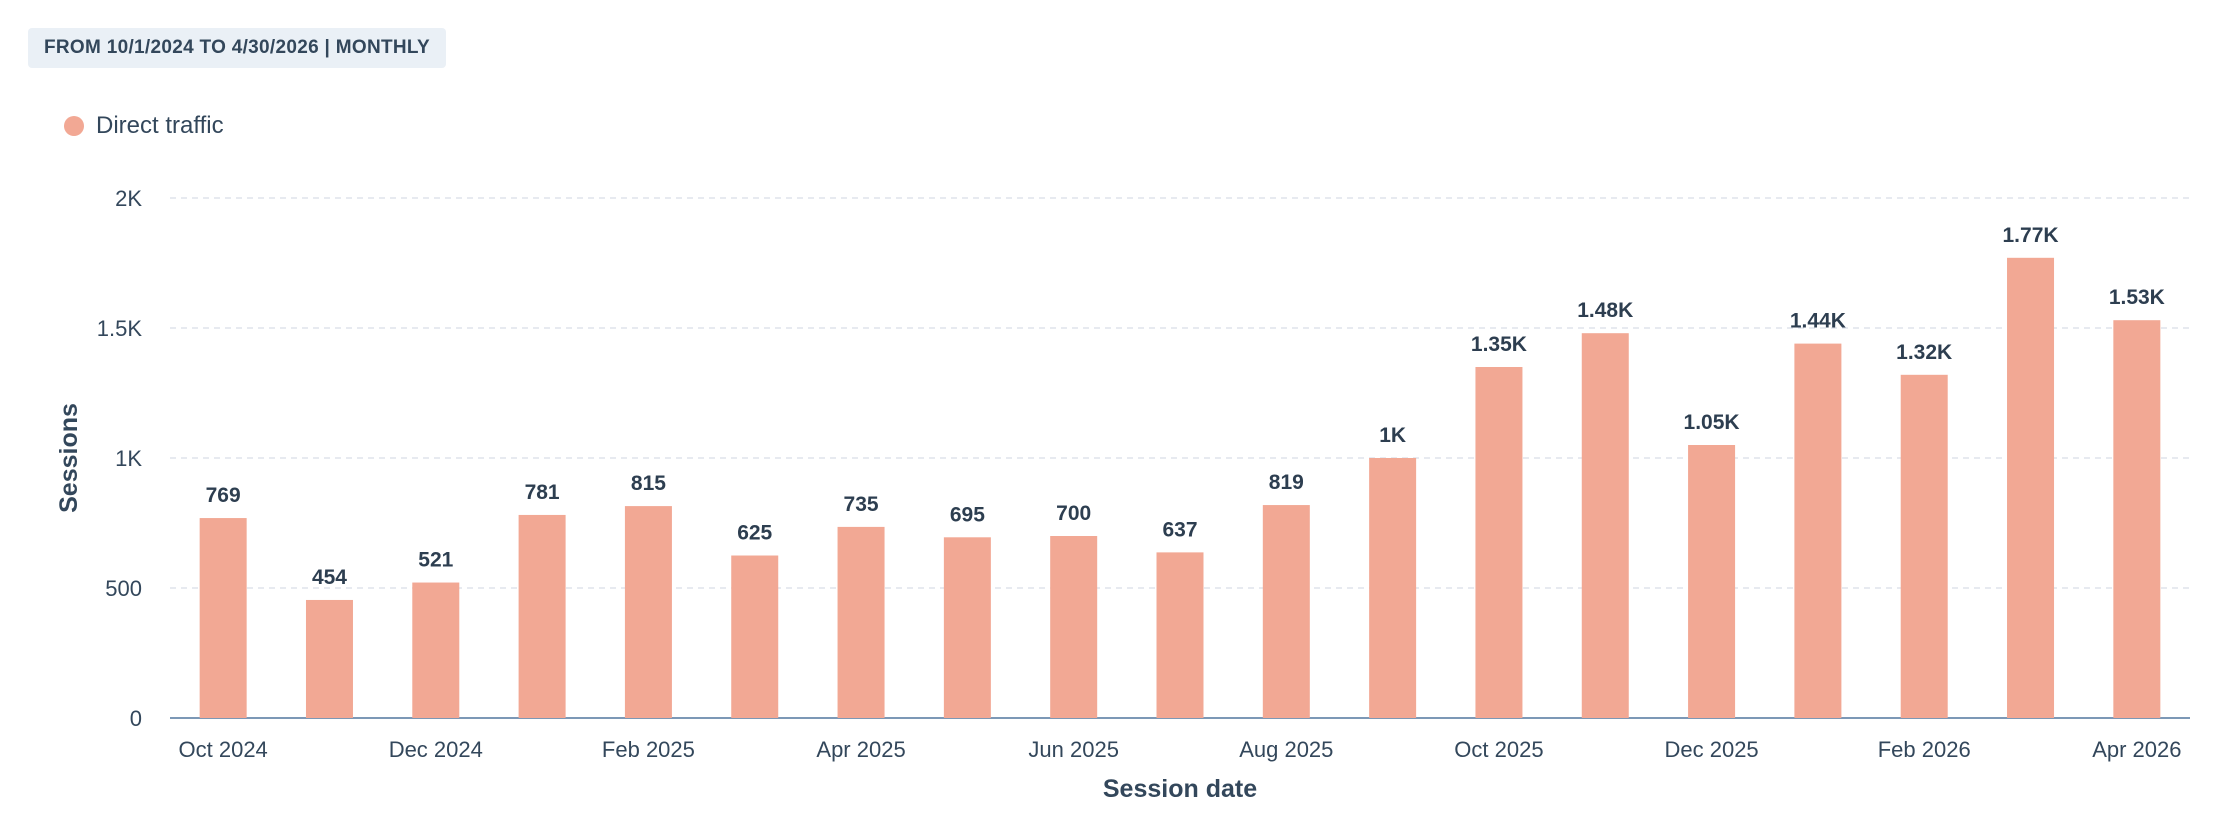 The image size is (2230, 824). I want to click on y-tick-label: 2K, so click(128, 198).